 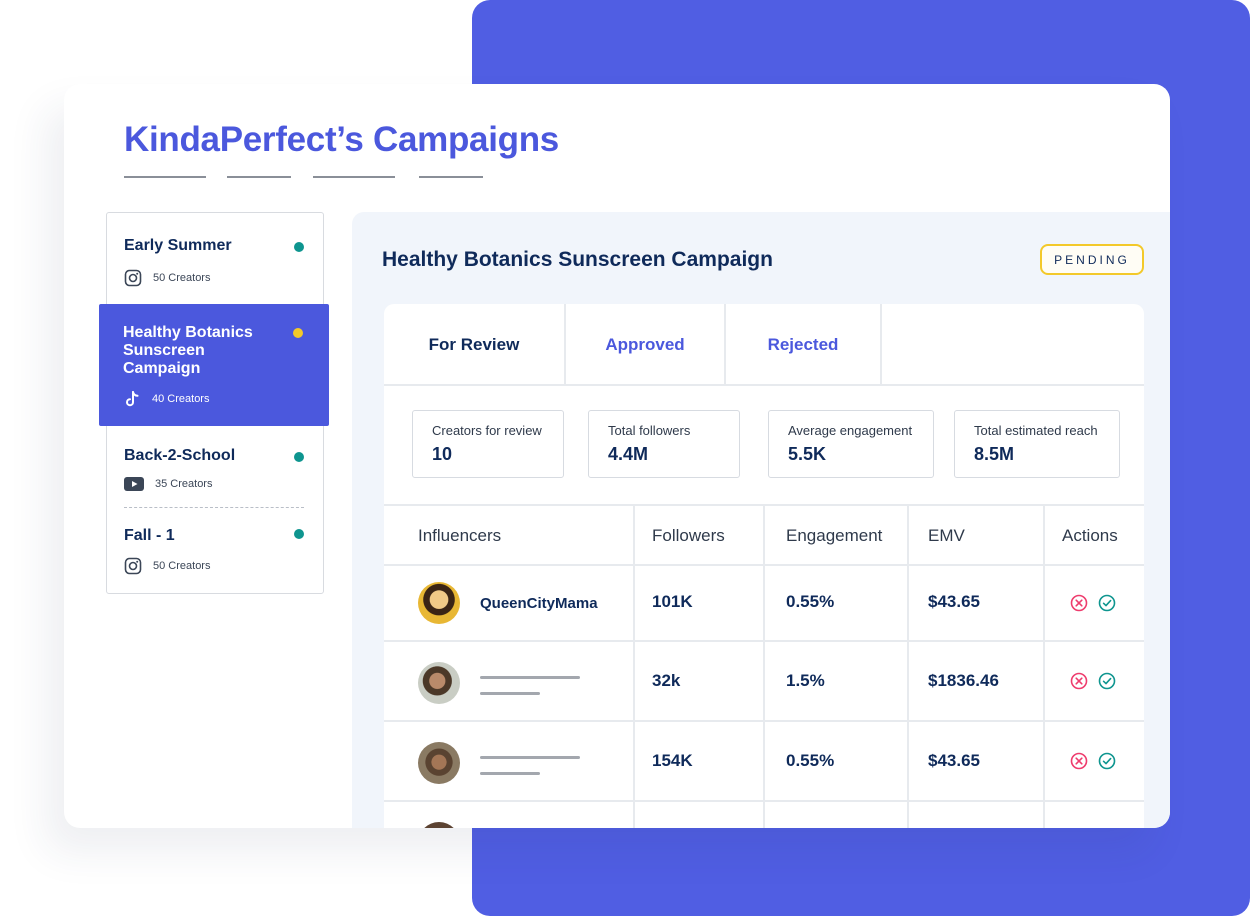 I want to click on stat-value: 10, so click(x=442, y=454).